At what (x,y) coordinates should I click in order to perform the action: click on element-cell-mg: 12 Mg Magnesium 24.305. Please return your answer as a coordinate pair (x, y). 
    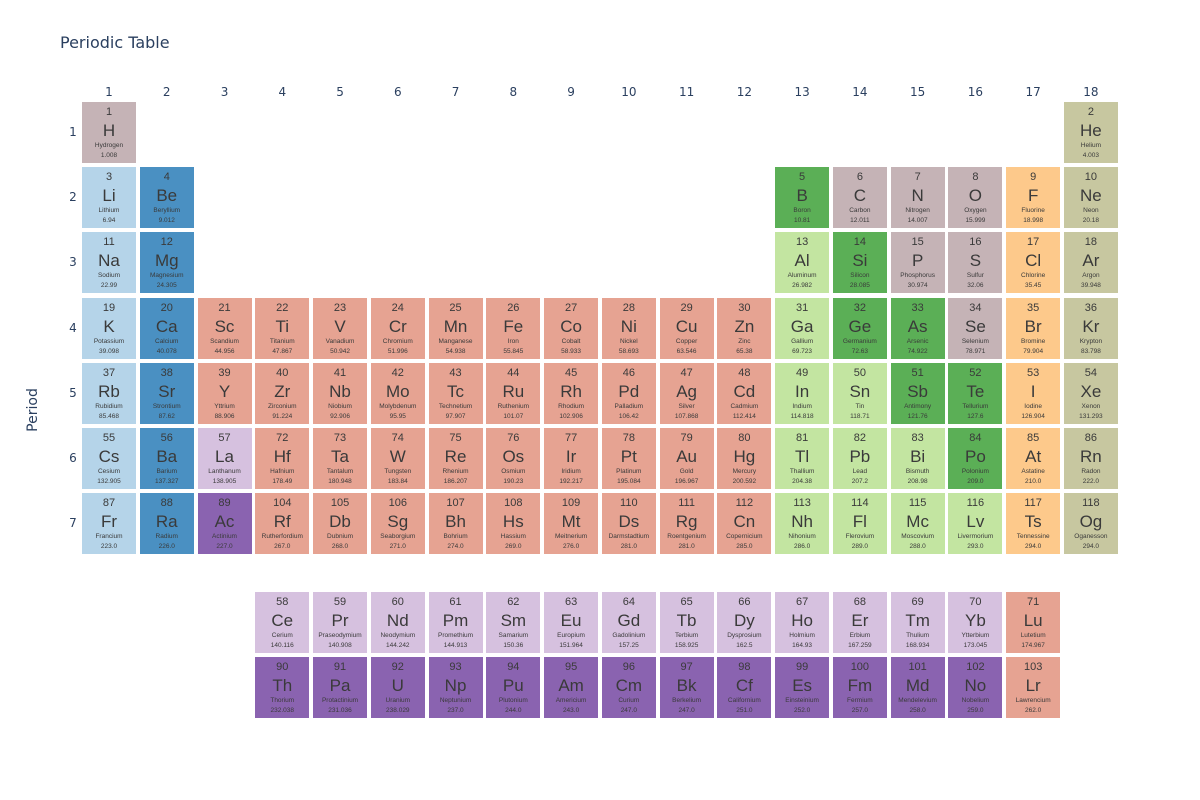
    Looking at the image, I should click on (166, 263).